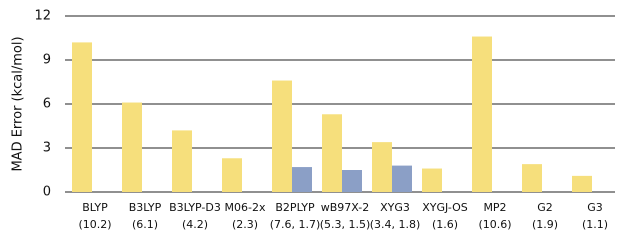 This screenshot has height=242, width=627. Describe the element at coordinates (95, 207) in the screenshot. I see `x-tick-label: BLYP` at that location.